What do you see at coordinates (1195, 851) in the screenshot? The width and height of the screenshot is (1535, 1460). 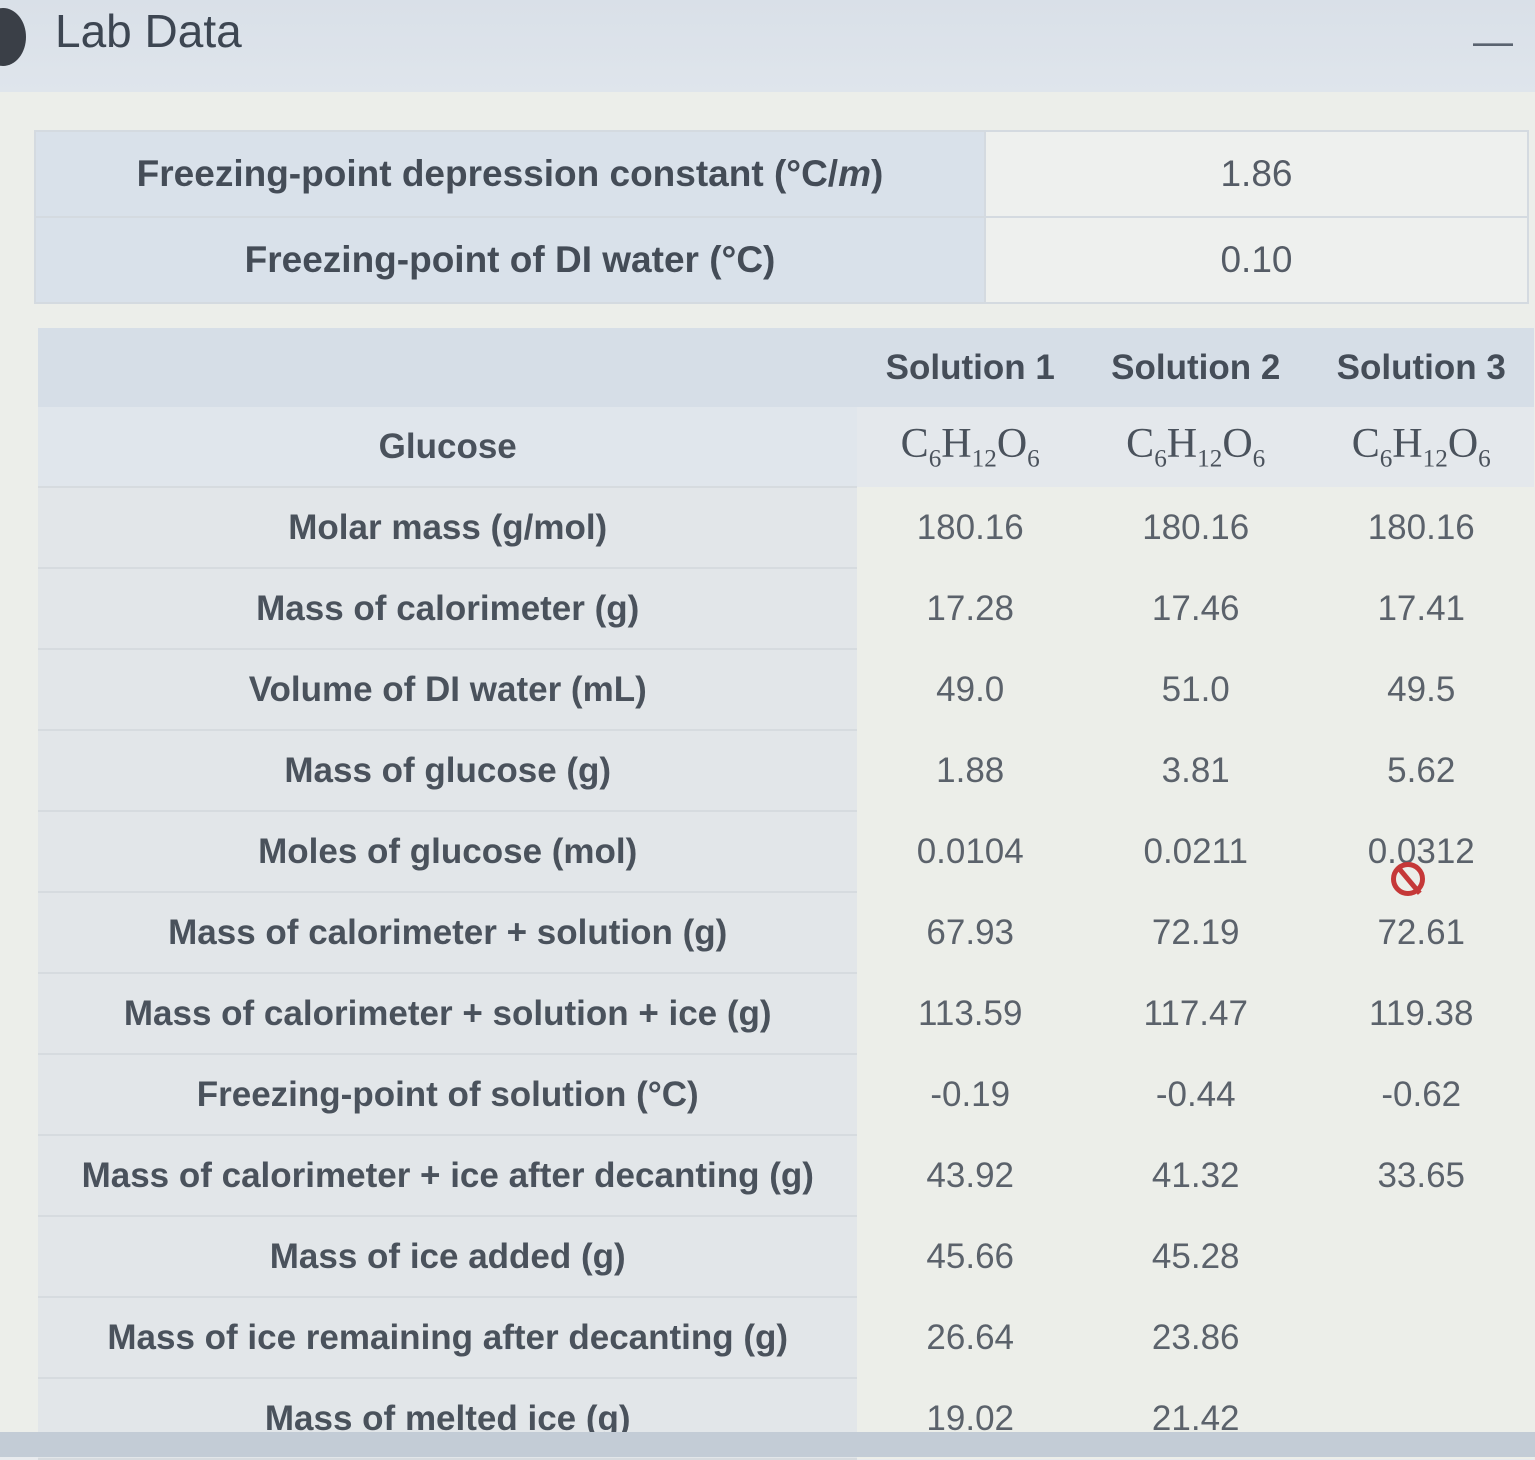 I see `cell: 0.0211` at bounding box center [1195, 851].